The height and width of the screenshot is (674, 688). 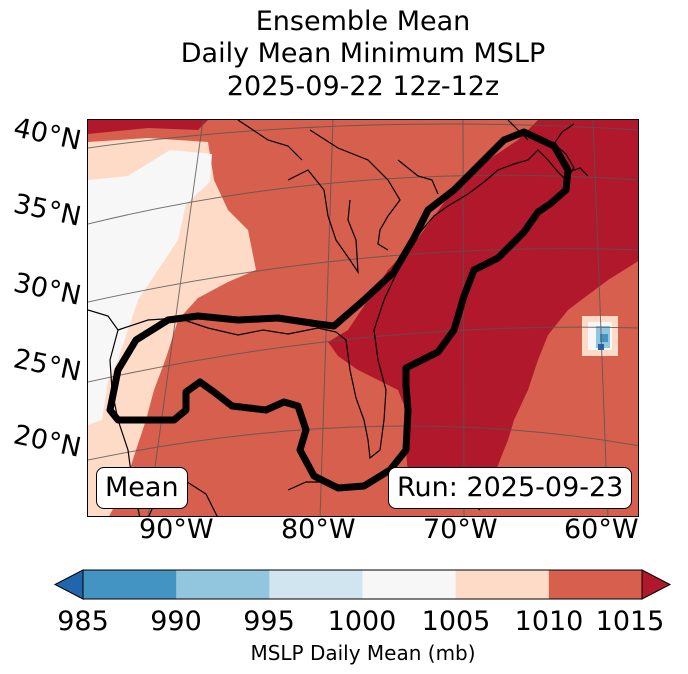 I want to click on colorbar-tick-1005: 1005, so click(x=456, y=621).